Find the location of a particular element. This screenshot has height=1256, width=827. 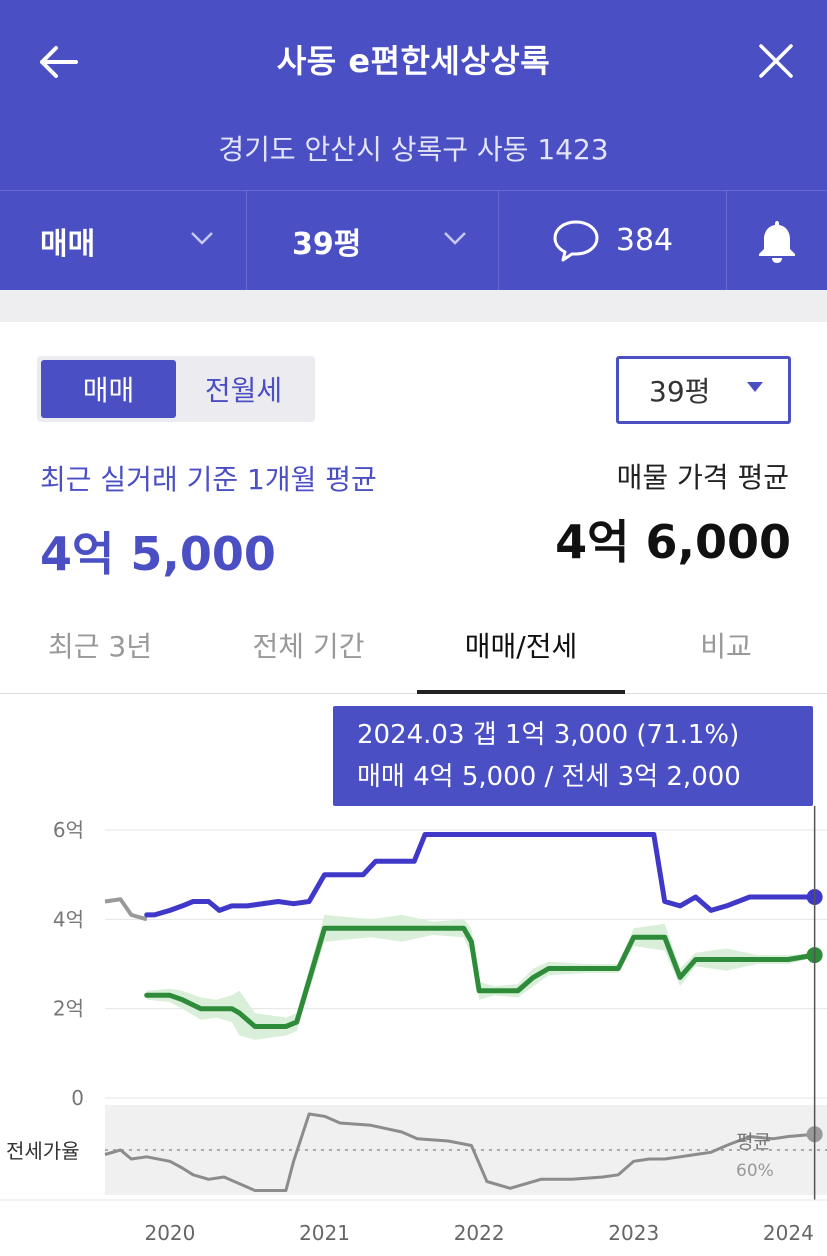

comments-button: 384 is located at coordinates (613, 240).